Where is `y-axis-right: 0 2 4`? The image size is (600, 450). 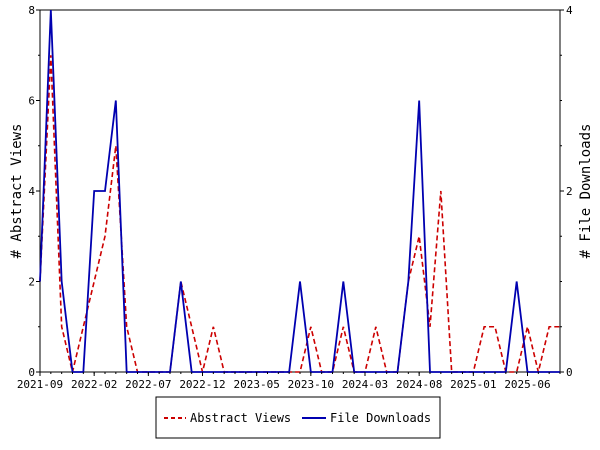 y-axis-right: 0 2 4 is located at coordinates (566, 191).